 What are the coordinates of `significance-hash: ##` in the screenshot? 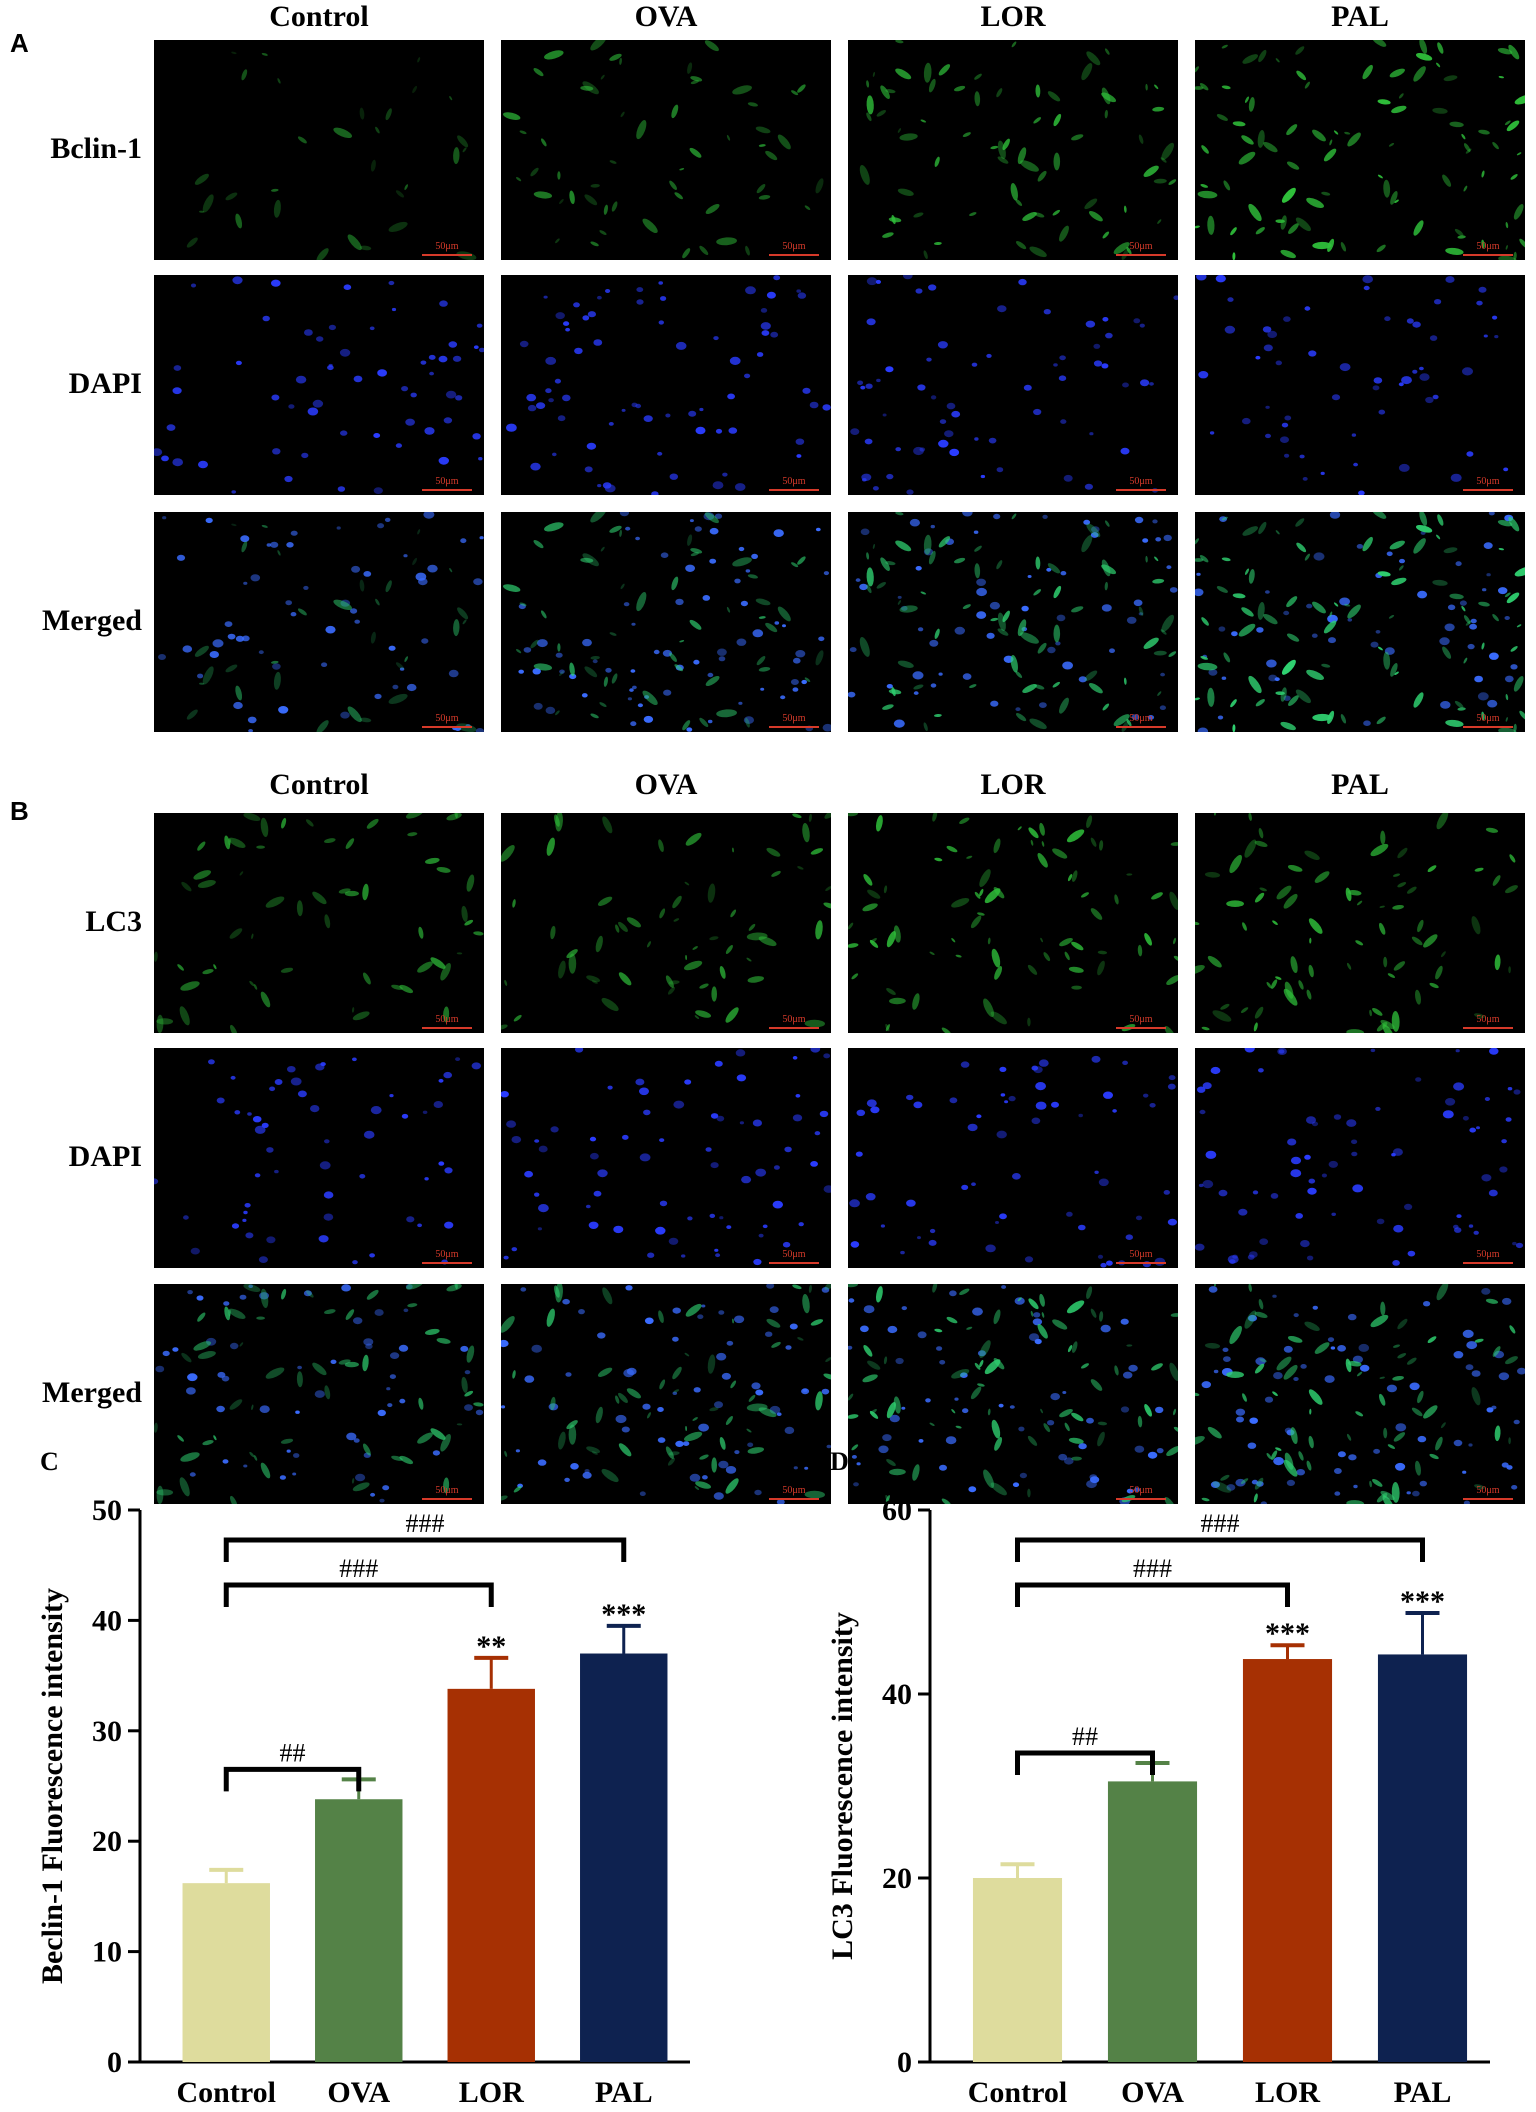 It's located at (1085, 1736).